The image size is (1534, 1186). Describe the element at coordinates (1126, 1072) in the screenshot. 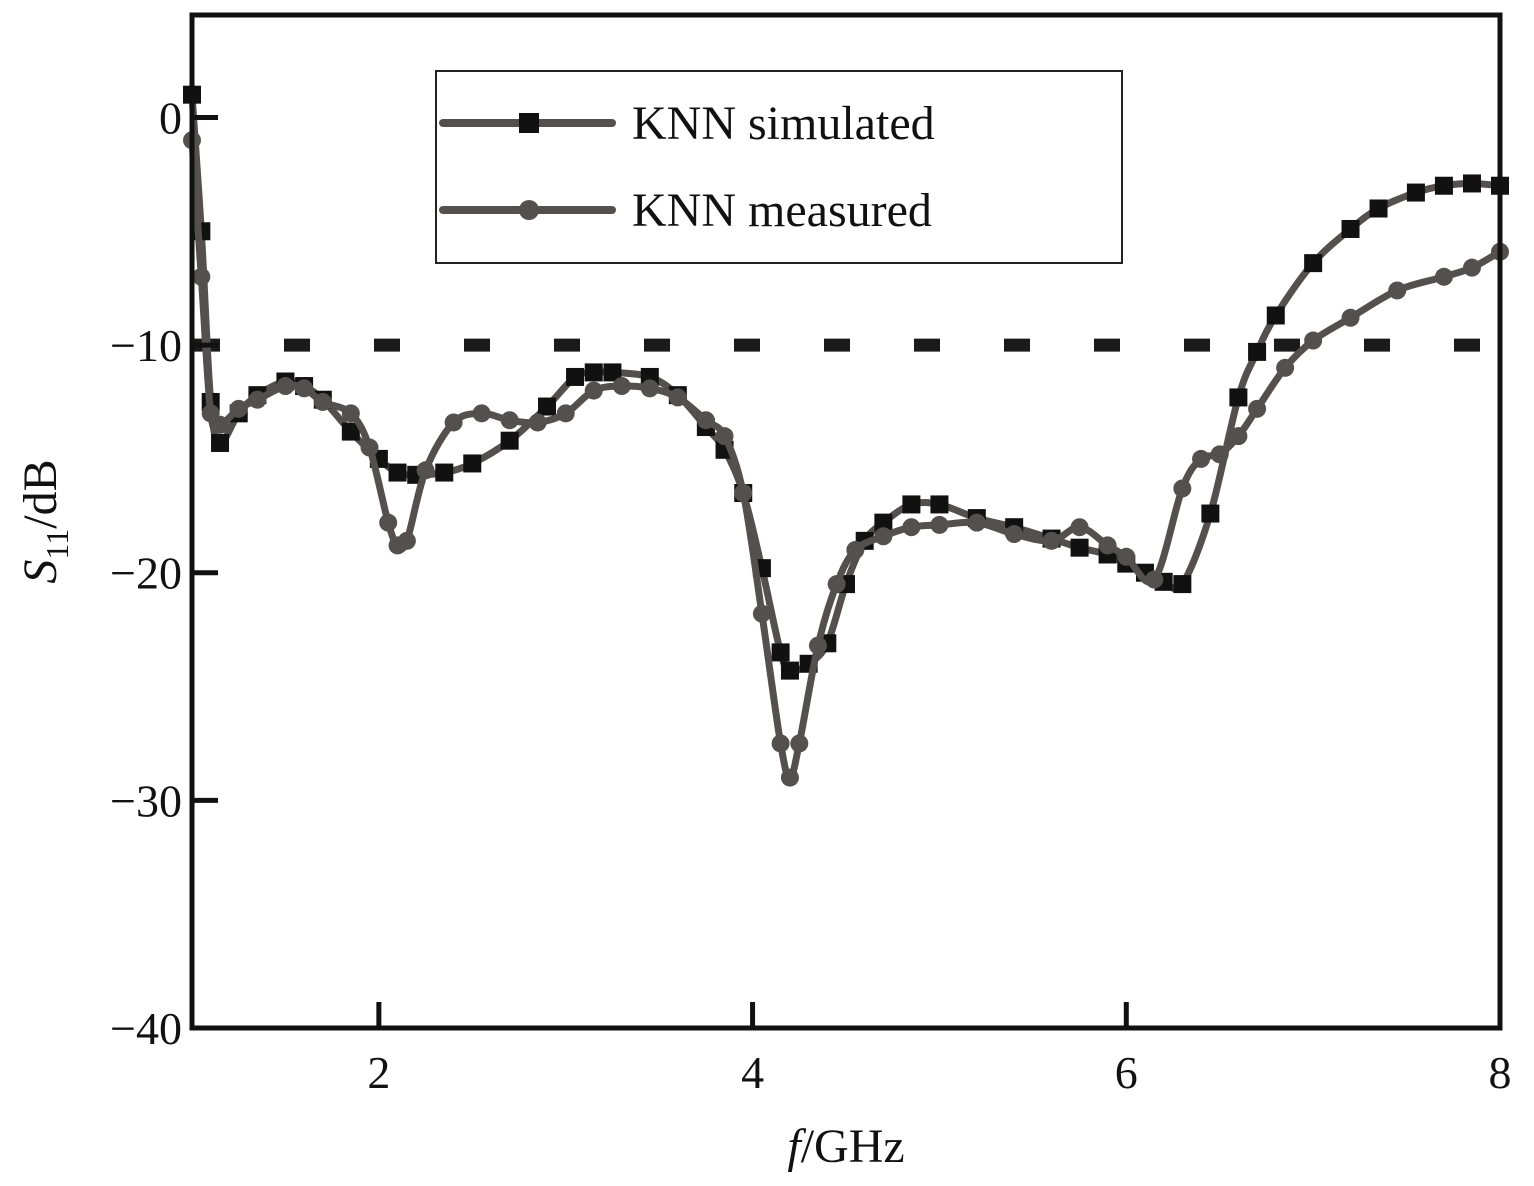

I see `x-tick-label: 6` at that location.